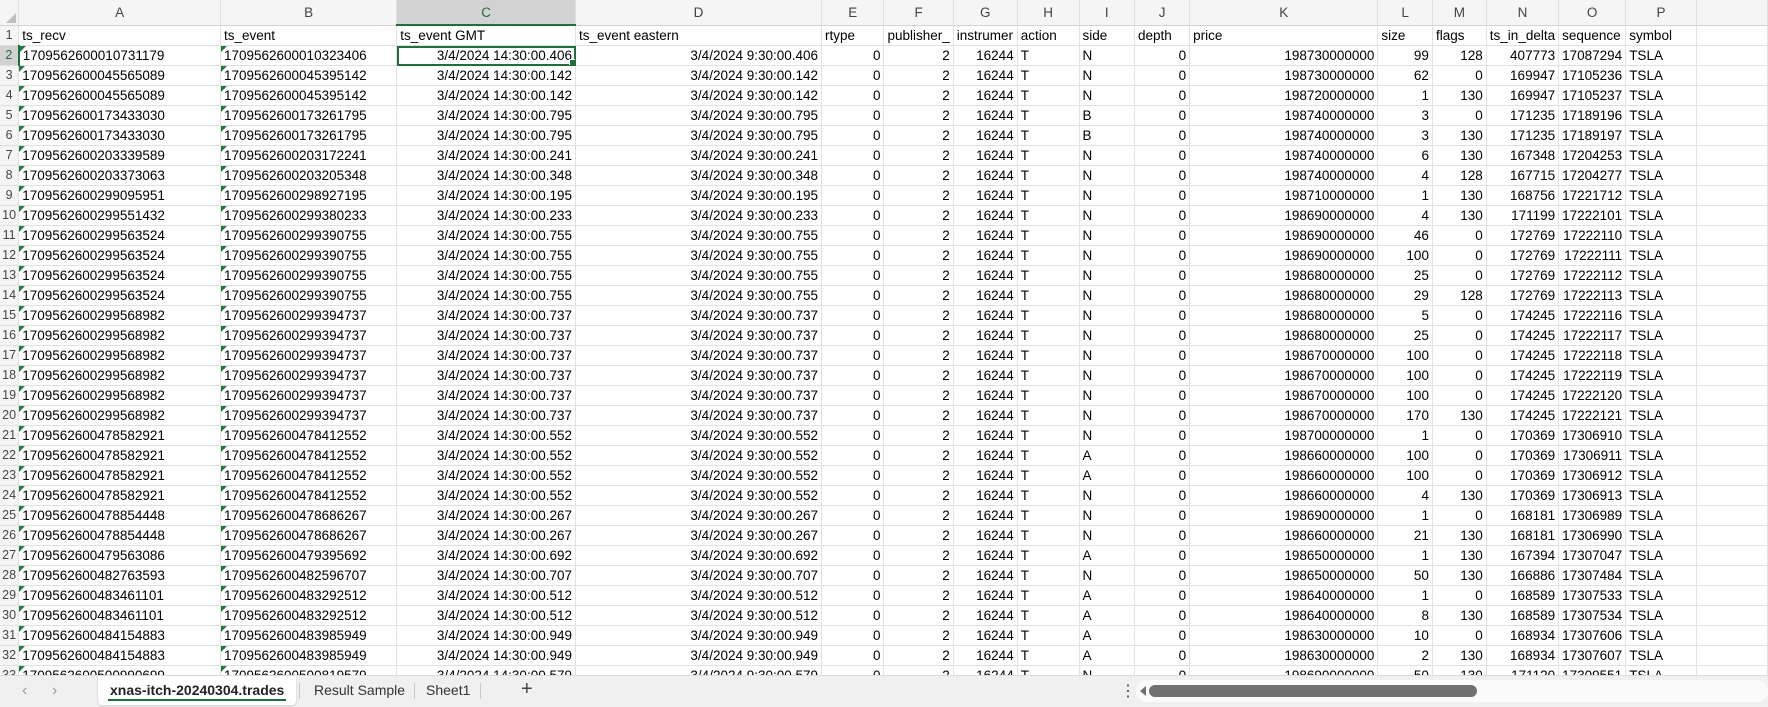 The height and width of the screenshot is (707, 1768). What do you see at coordinates (699, 135) in the screenshot?
I see `cell: 3/4/2024 9:30:00.795` at bounding box center [699, 135].